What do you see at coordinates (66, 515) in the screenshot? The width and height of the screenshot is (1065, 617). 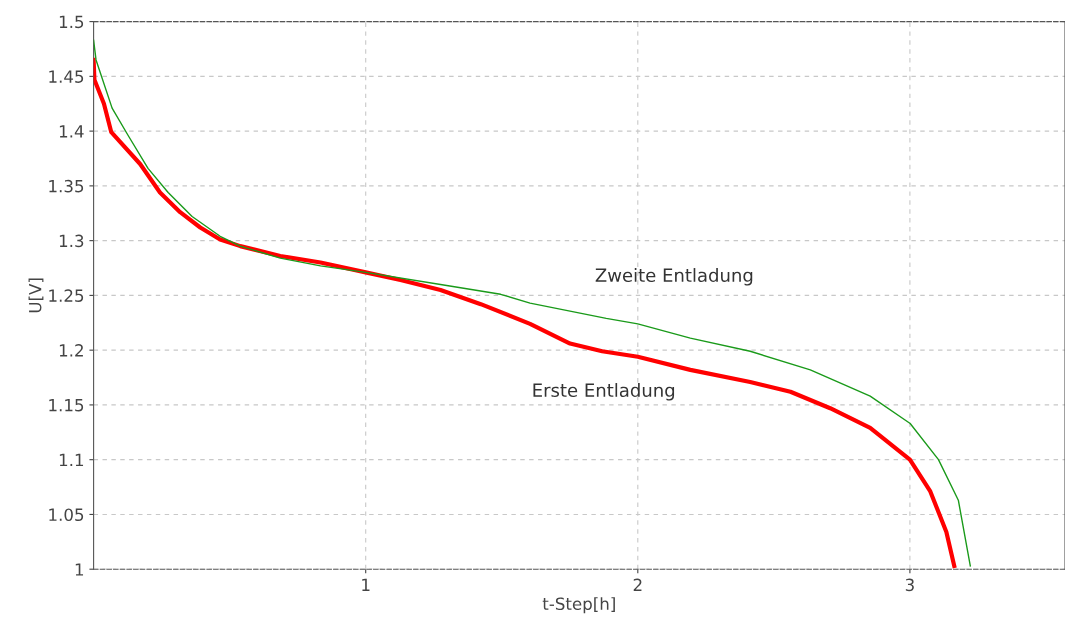 I see `y-tick-label: 1.05` at bounding box center [66, 515].